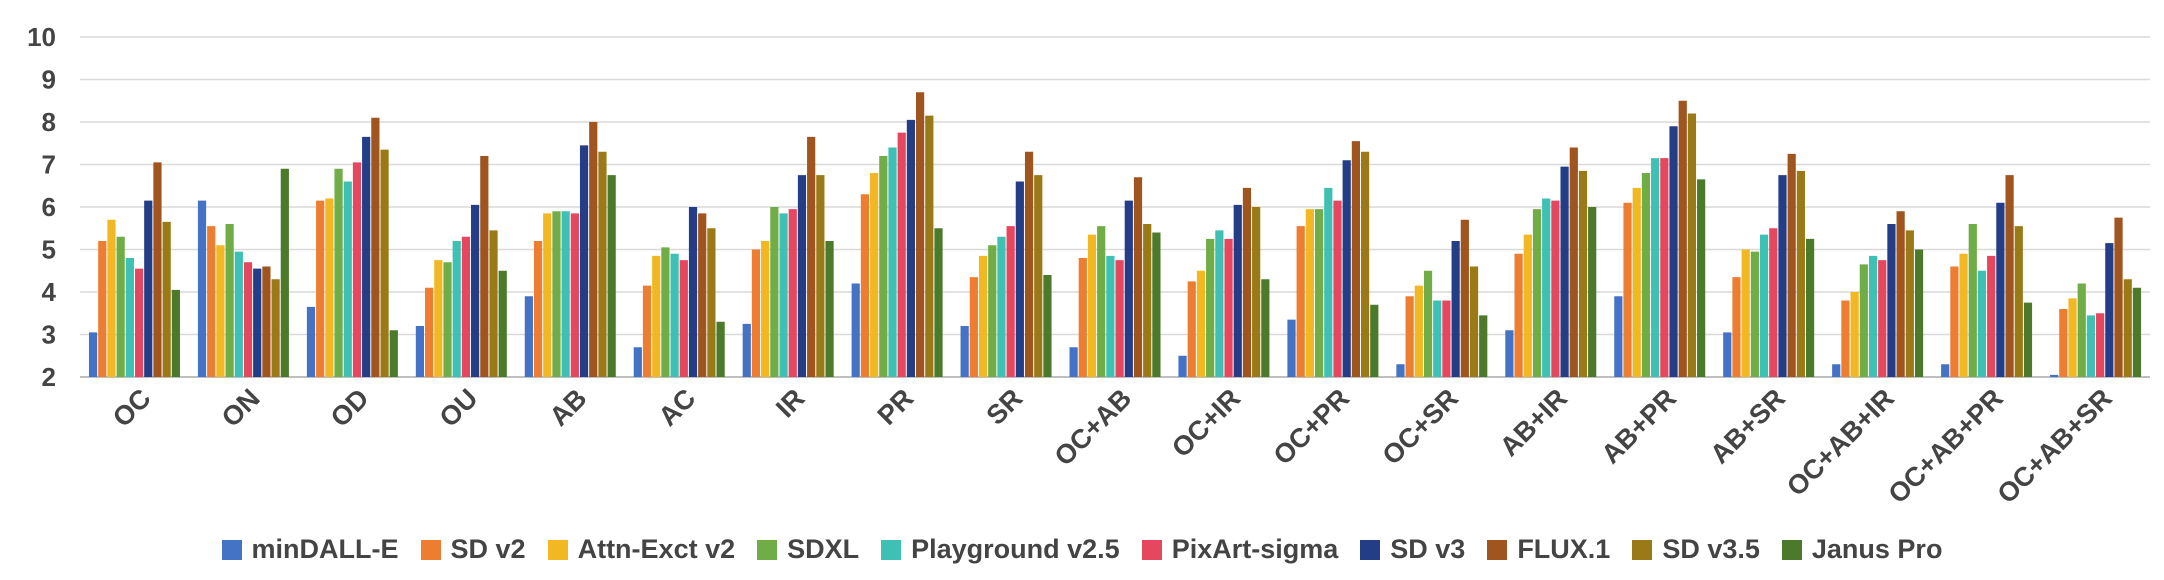 Image resolution: width=2164 pixels, height=580 pixels. I want to click on bar-sr-janus-pro, so click(1047, 326).